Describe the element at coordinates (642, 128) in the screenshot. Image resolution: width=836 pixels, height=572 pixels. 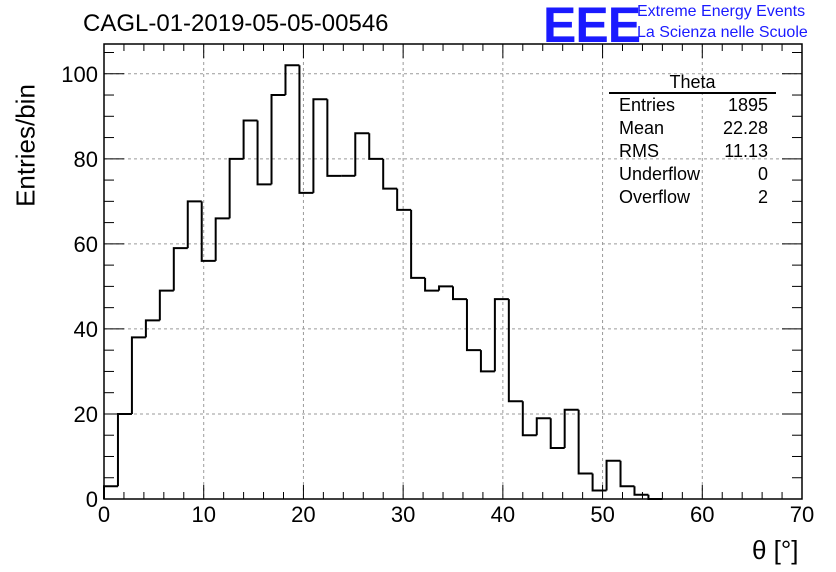
I see `stat-label: Mean` at that location.